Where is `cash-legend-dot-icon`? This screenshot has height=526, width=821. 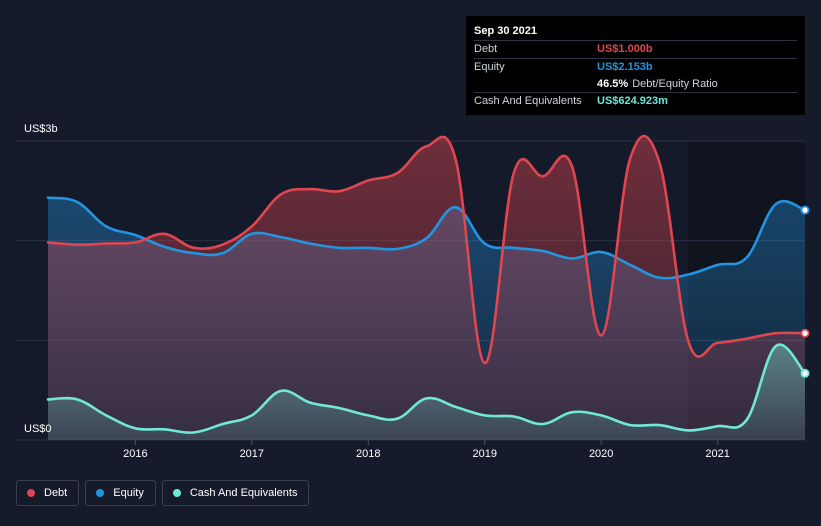
cash-legend-dot-icon is located at coordinates (176, 493).